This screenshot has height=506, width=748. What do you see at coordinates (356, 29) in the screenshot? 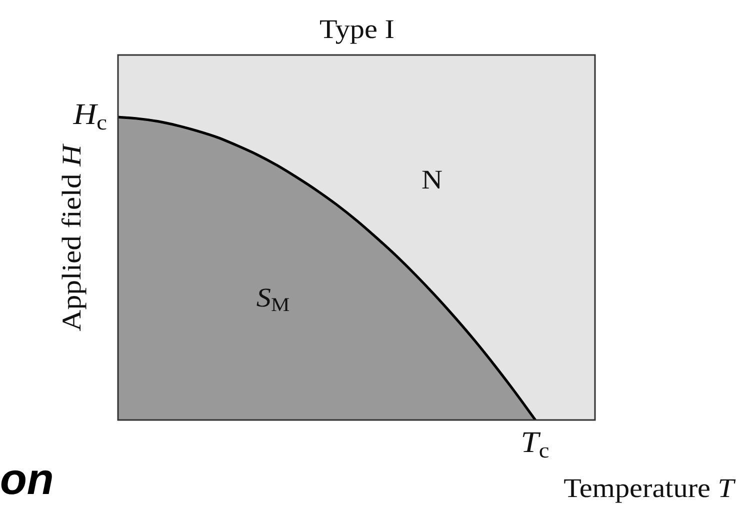
I see `chart-title: Type I` at bounding box center [356, 29].